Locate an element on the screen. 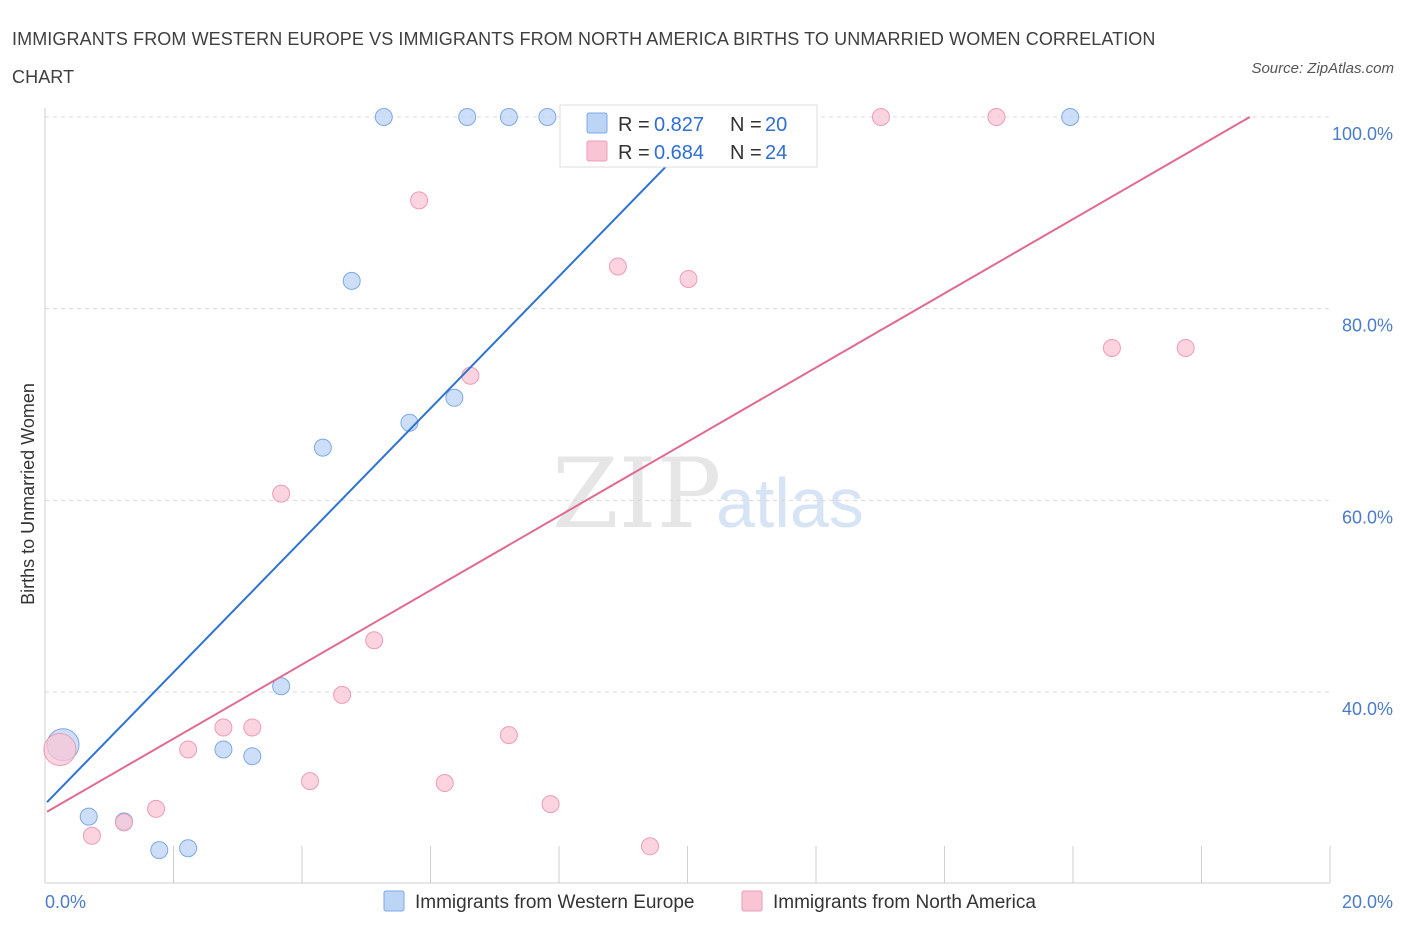  y-tick-label-100: 100.0% is located at coordinates (1362, 134).